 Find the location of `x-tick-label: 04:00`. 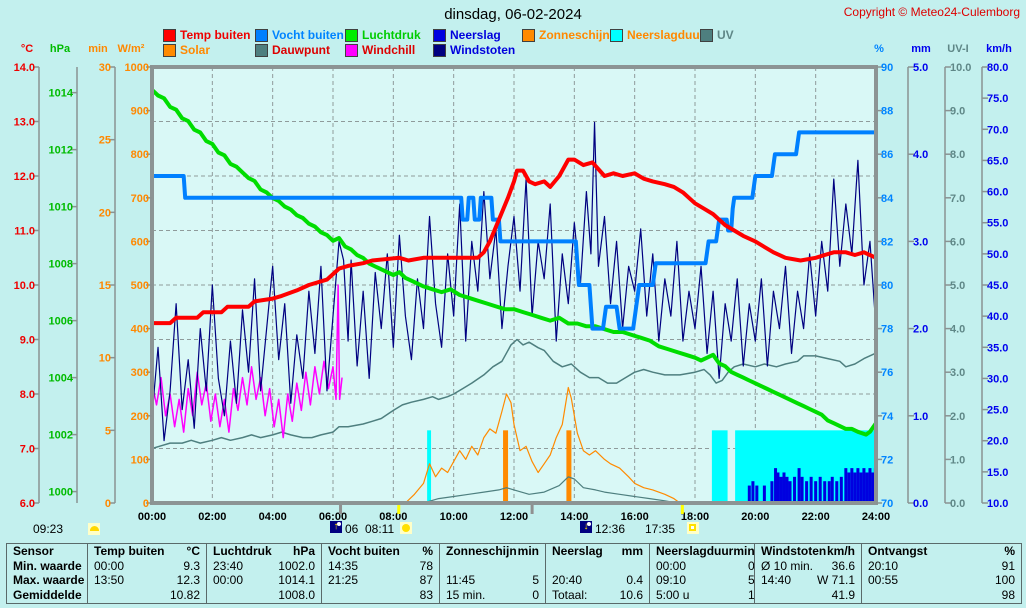

x-tick-label: 04:00 is located at coordinates (273, 517).